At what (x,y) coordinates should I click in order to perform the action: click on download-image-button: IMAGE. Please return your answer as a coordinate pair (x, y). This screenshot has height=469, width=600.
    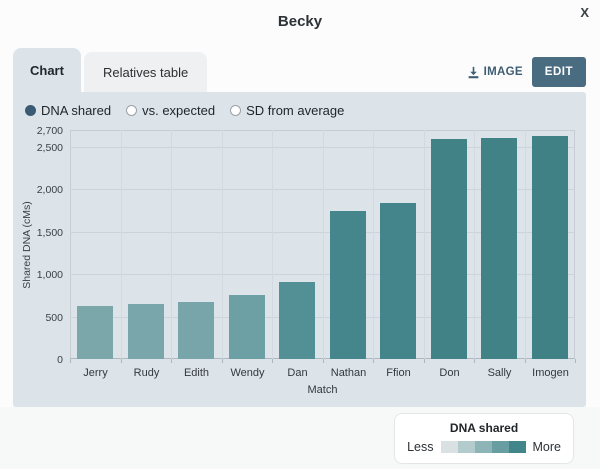
    Looking at the image, I should click on (495, 72).